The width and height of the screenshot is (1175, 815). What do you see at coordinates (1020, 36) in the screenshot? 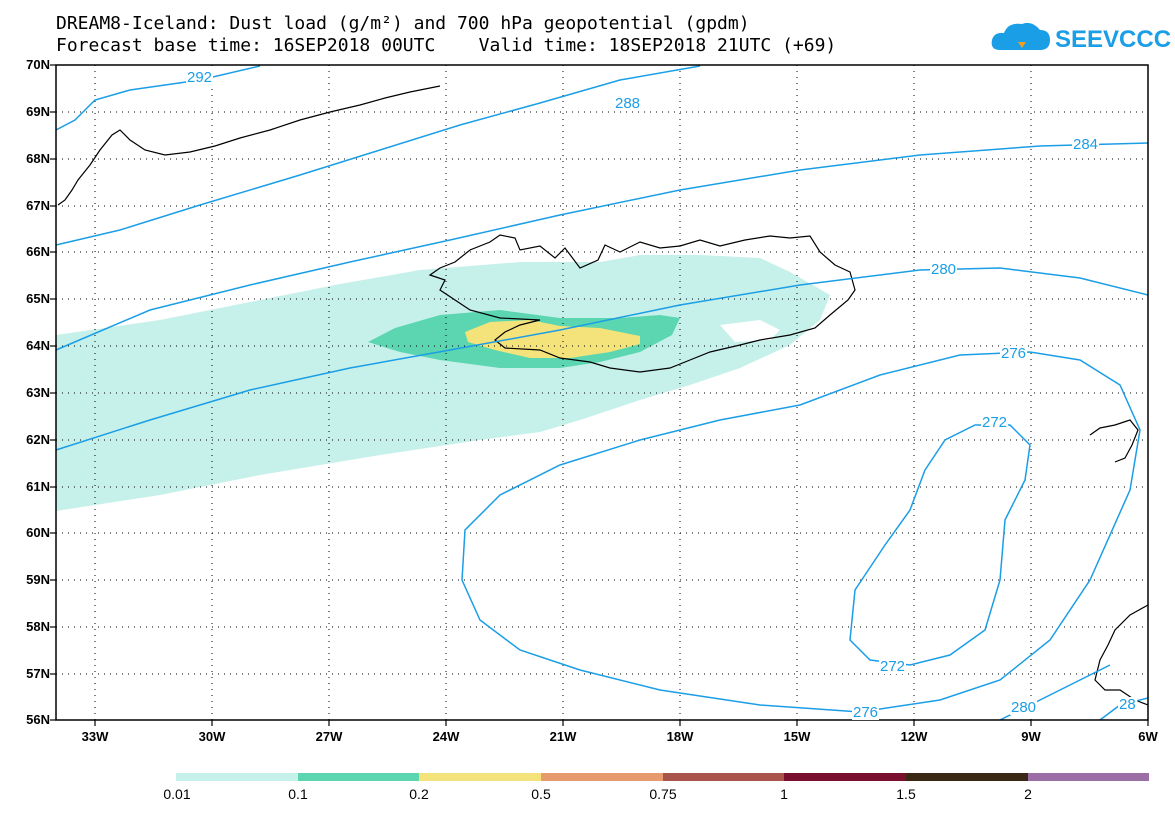
I see `seevccc-logo-icon` at bounding box center [1020, 36].